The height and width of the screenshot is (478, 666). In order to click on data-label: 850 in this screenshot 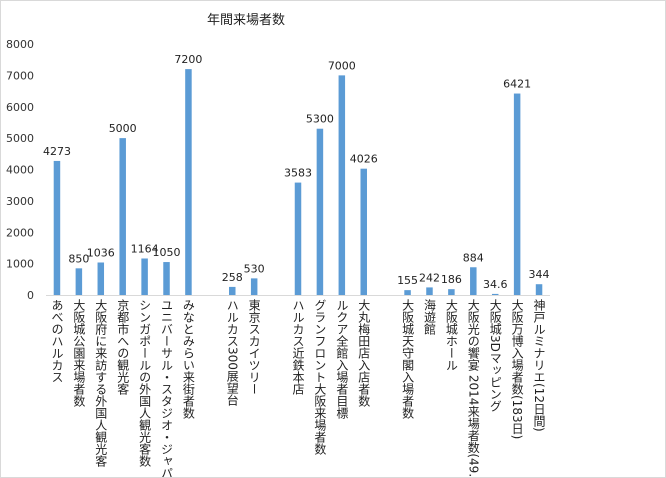, I will do `click(78, 258)`.